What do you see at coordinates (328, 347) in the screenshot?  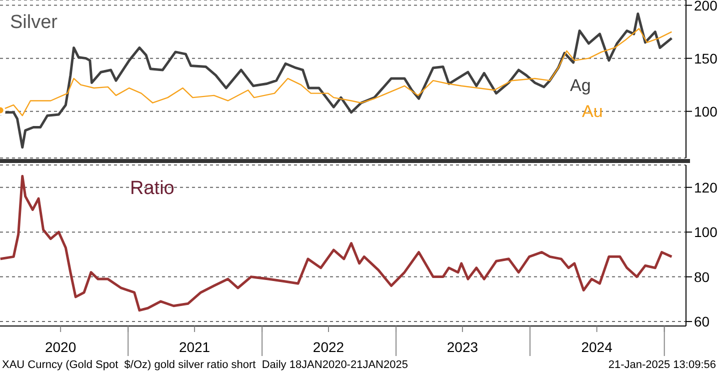 I see `x-tick-label: 2022` at bounding box center [328, 347].